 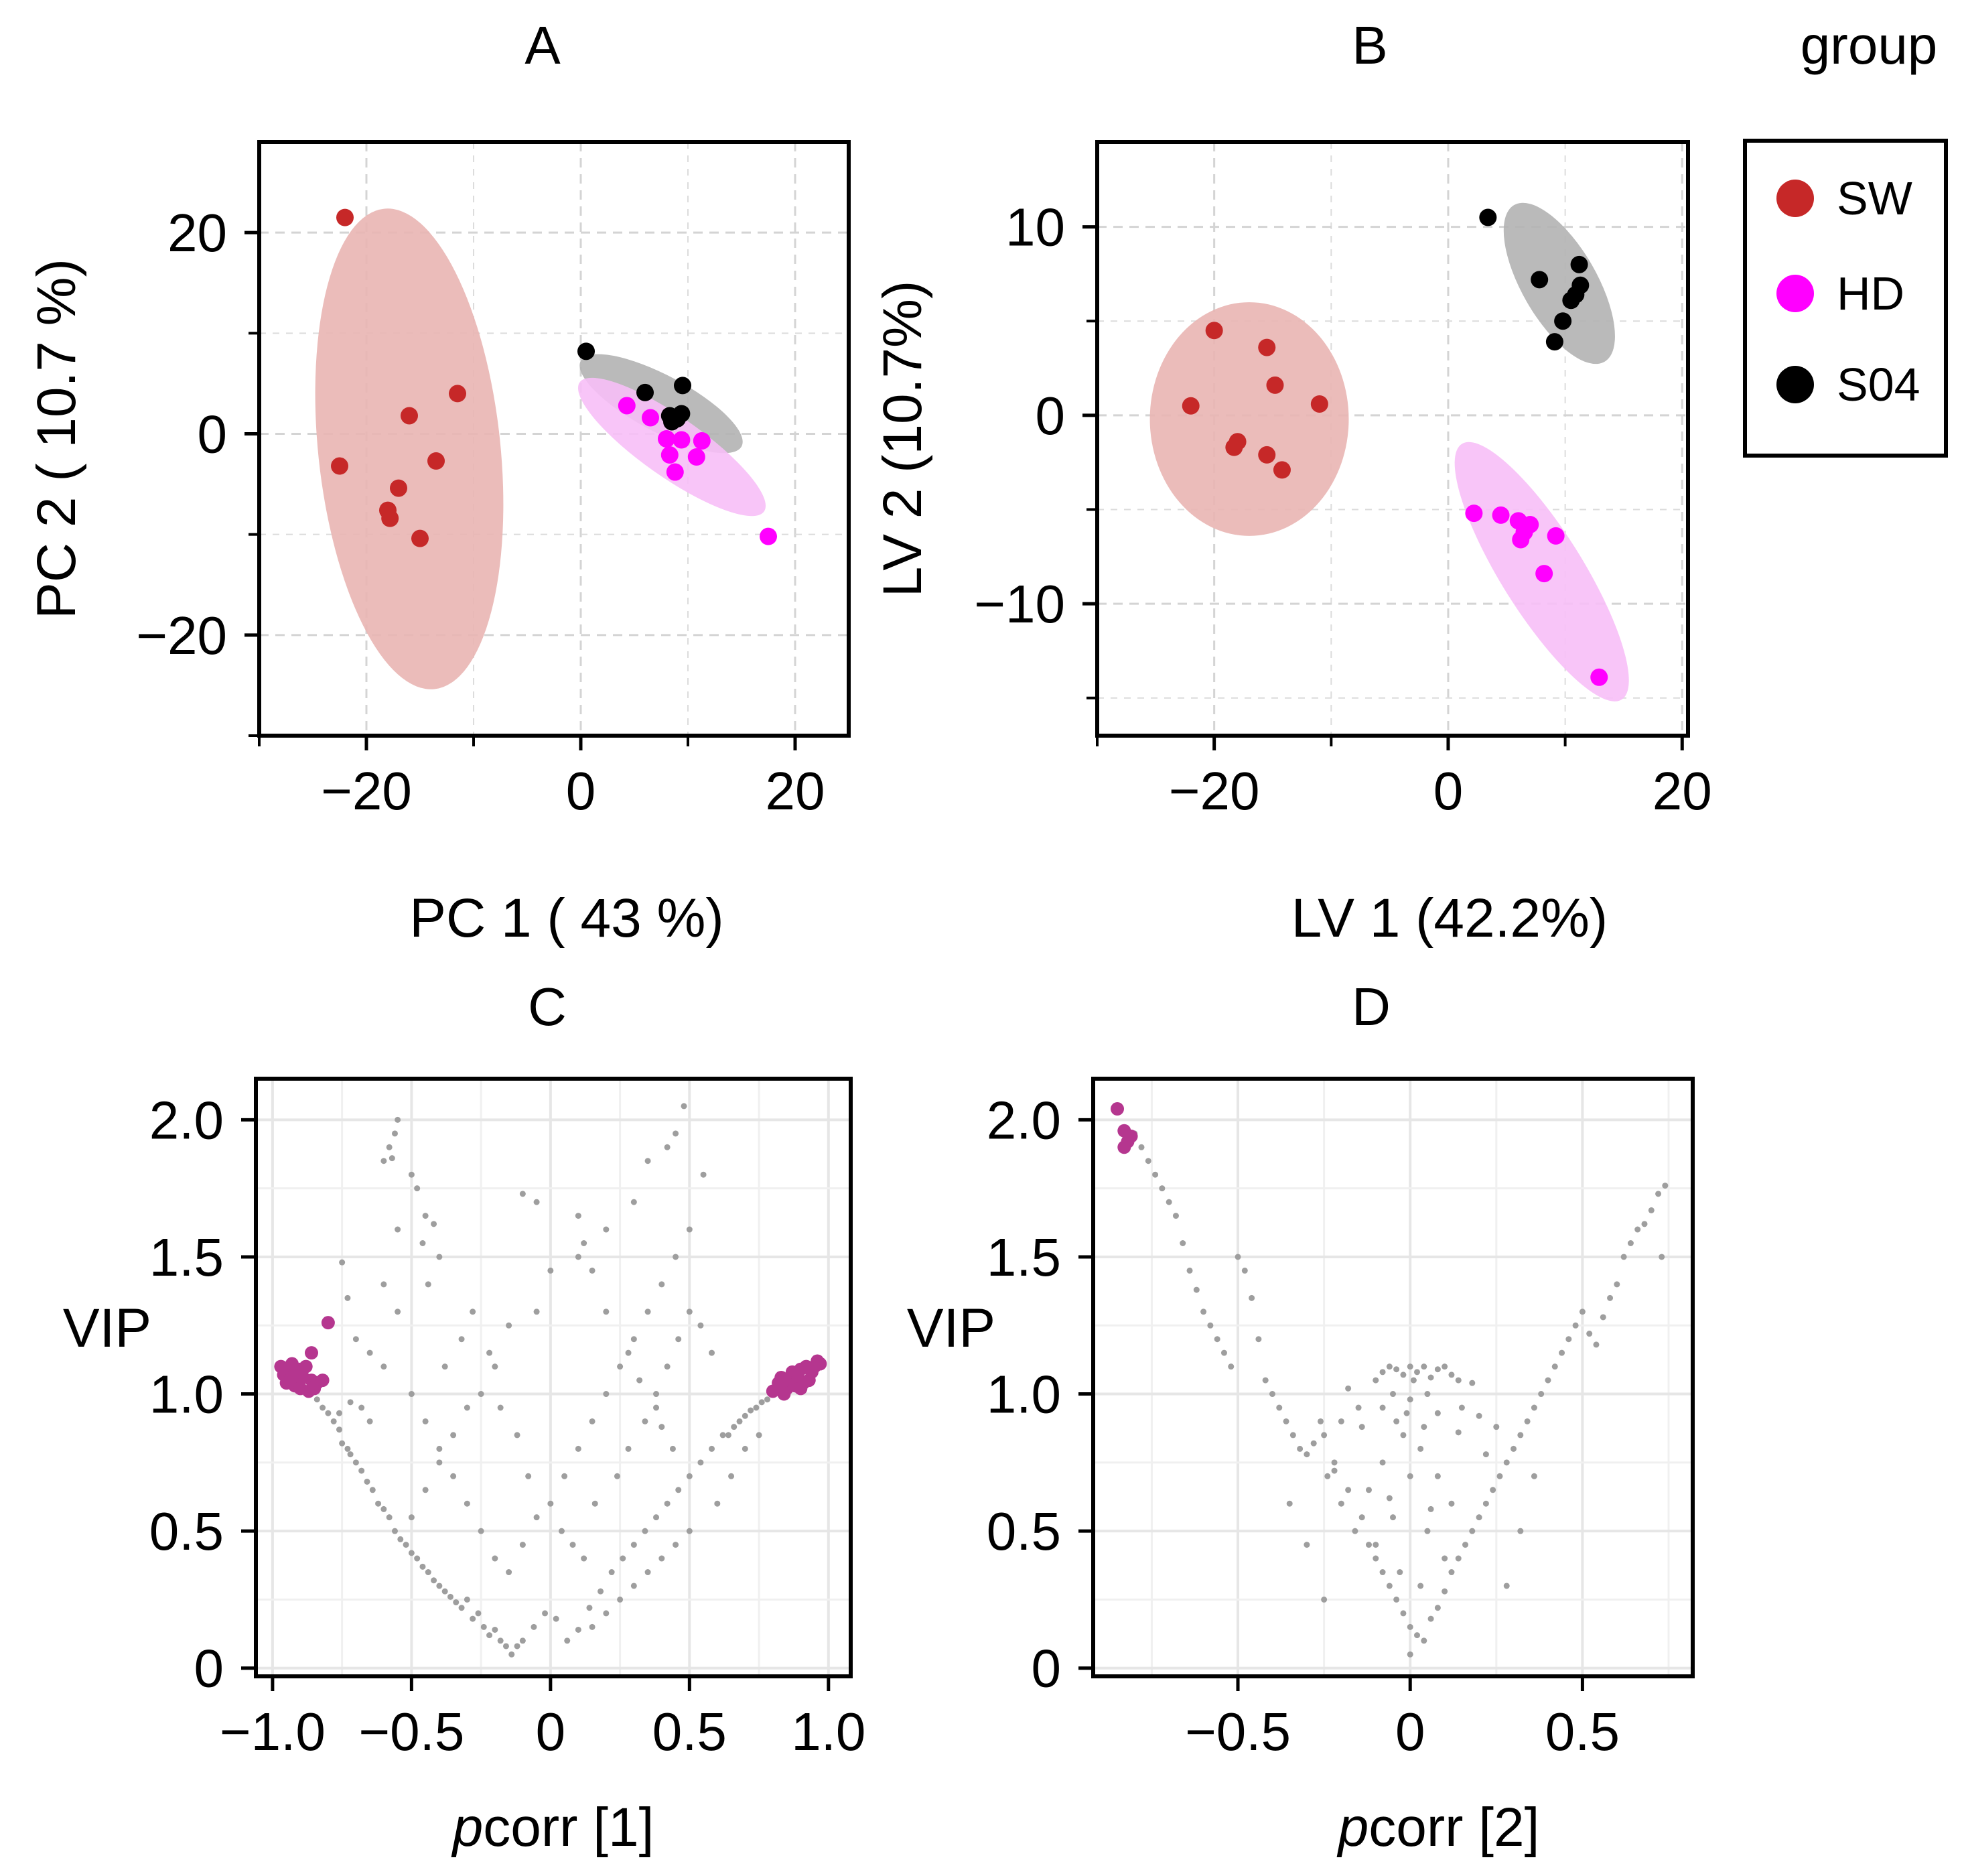 What do you see at coordinates (1454, 1828) in the screenshot?
I see `panel-d-xlabel-rest: corr [2]` at bounding box center [1454, 1828].